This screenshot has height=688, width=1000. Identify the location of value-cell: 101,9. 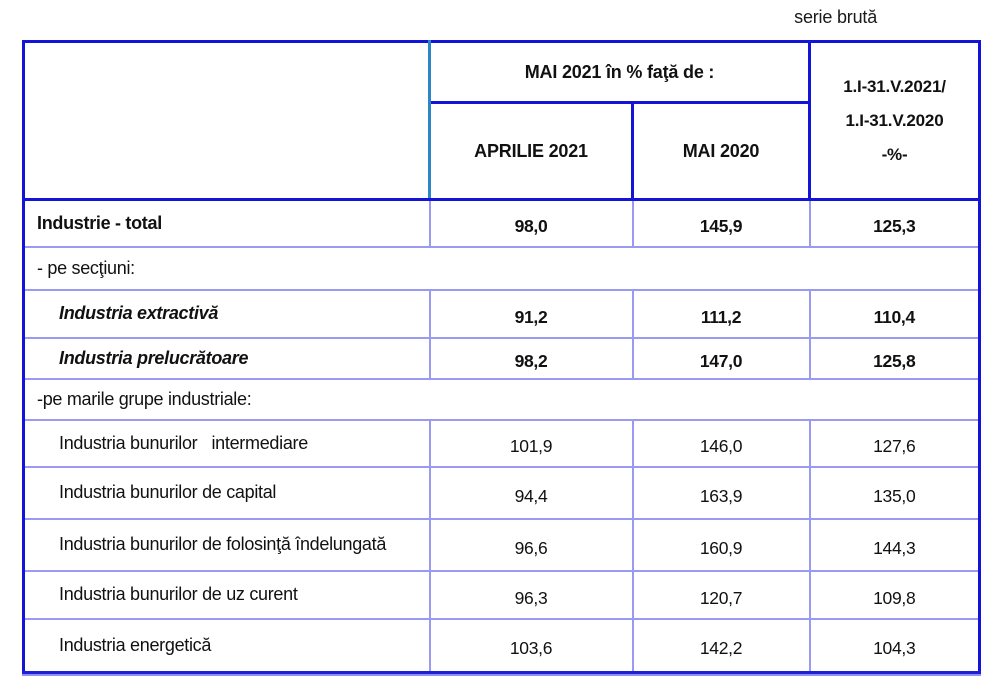
(531, 443).